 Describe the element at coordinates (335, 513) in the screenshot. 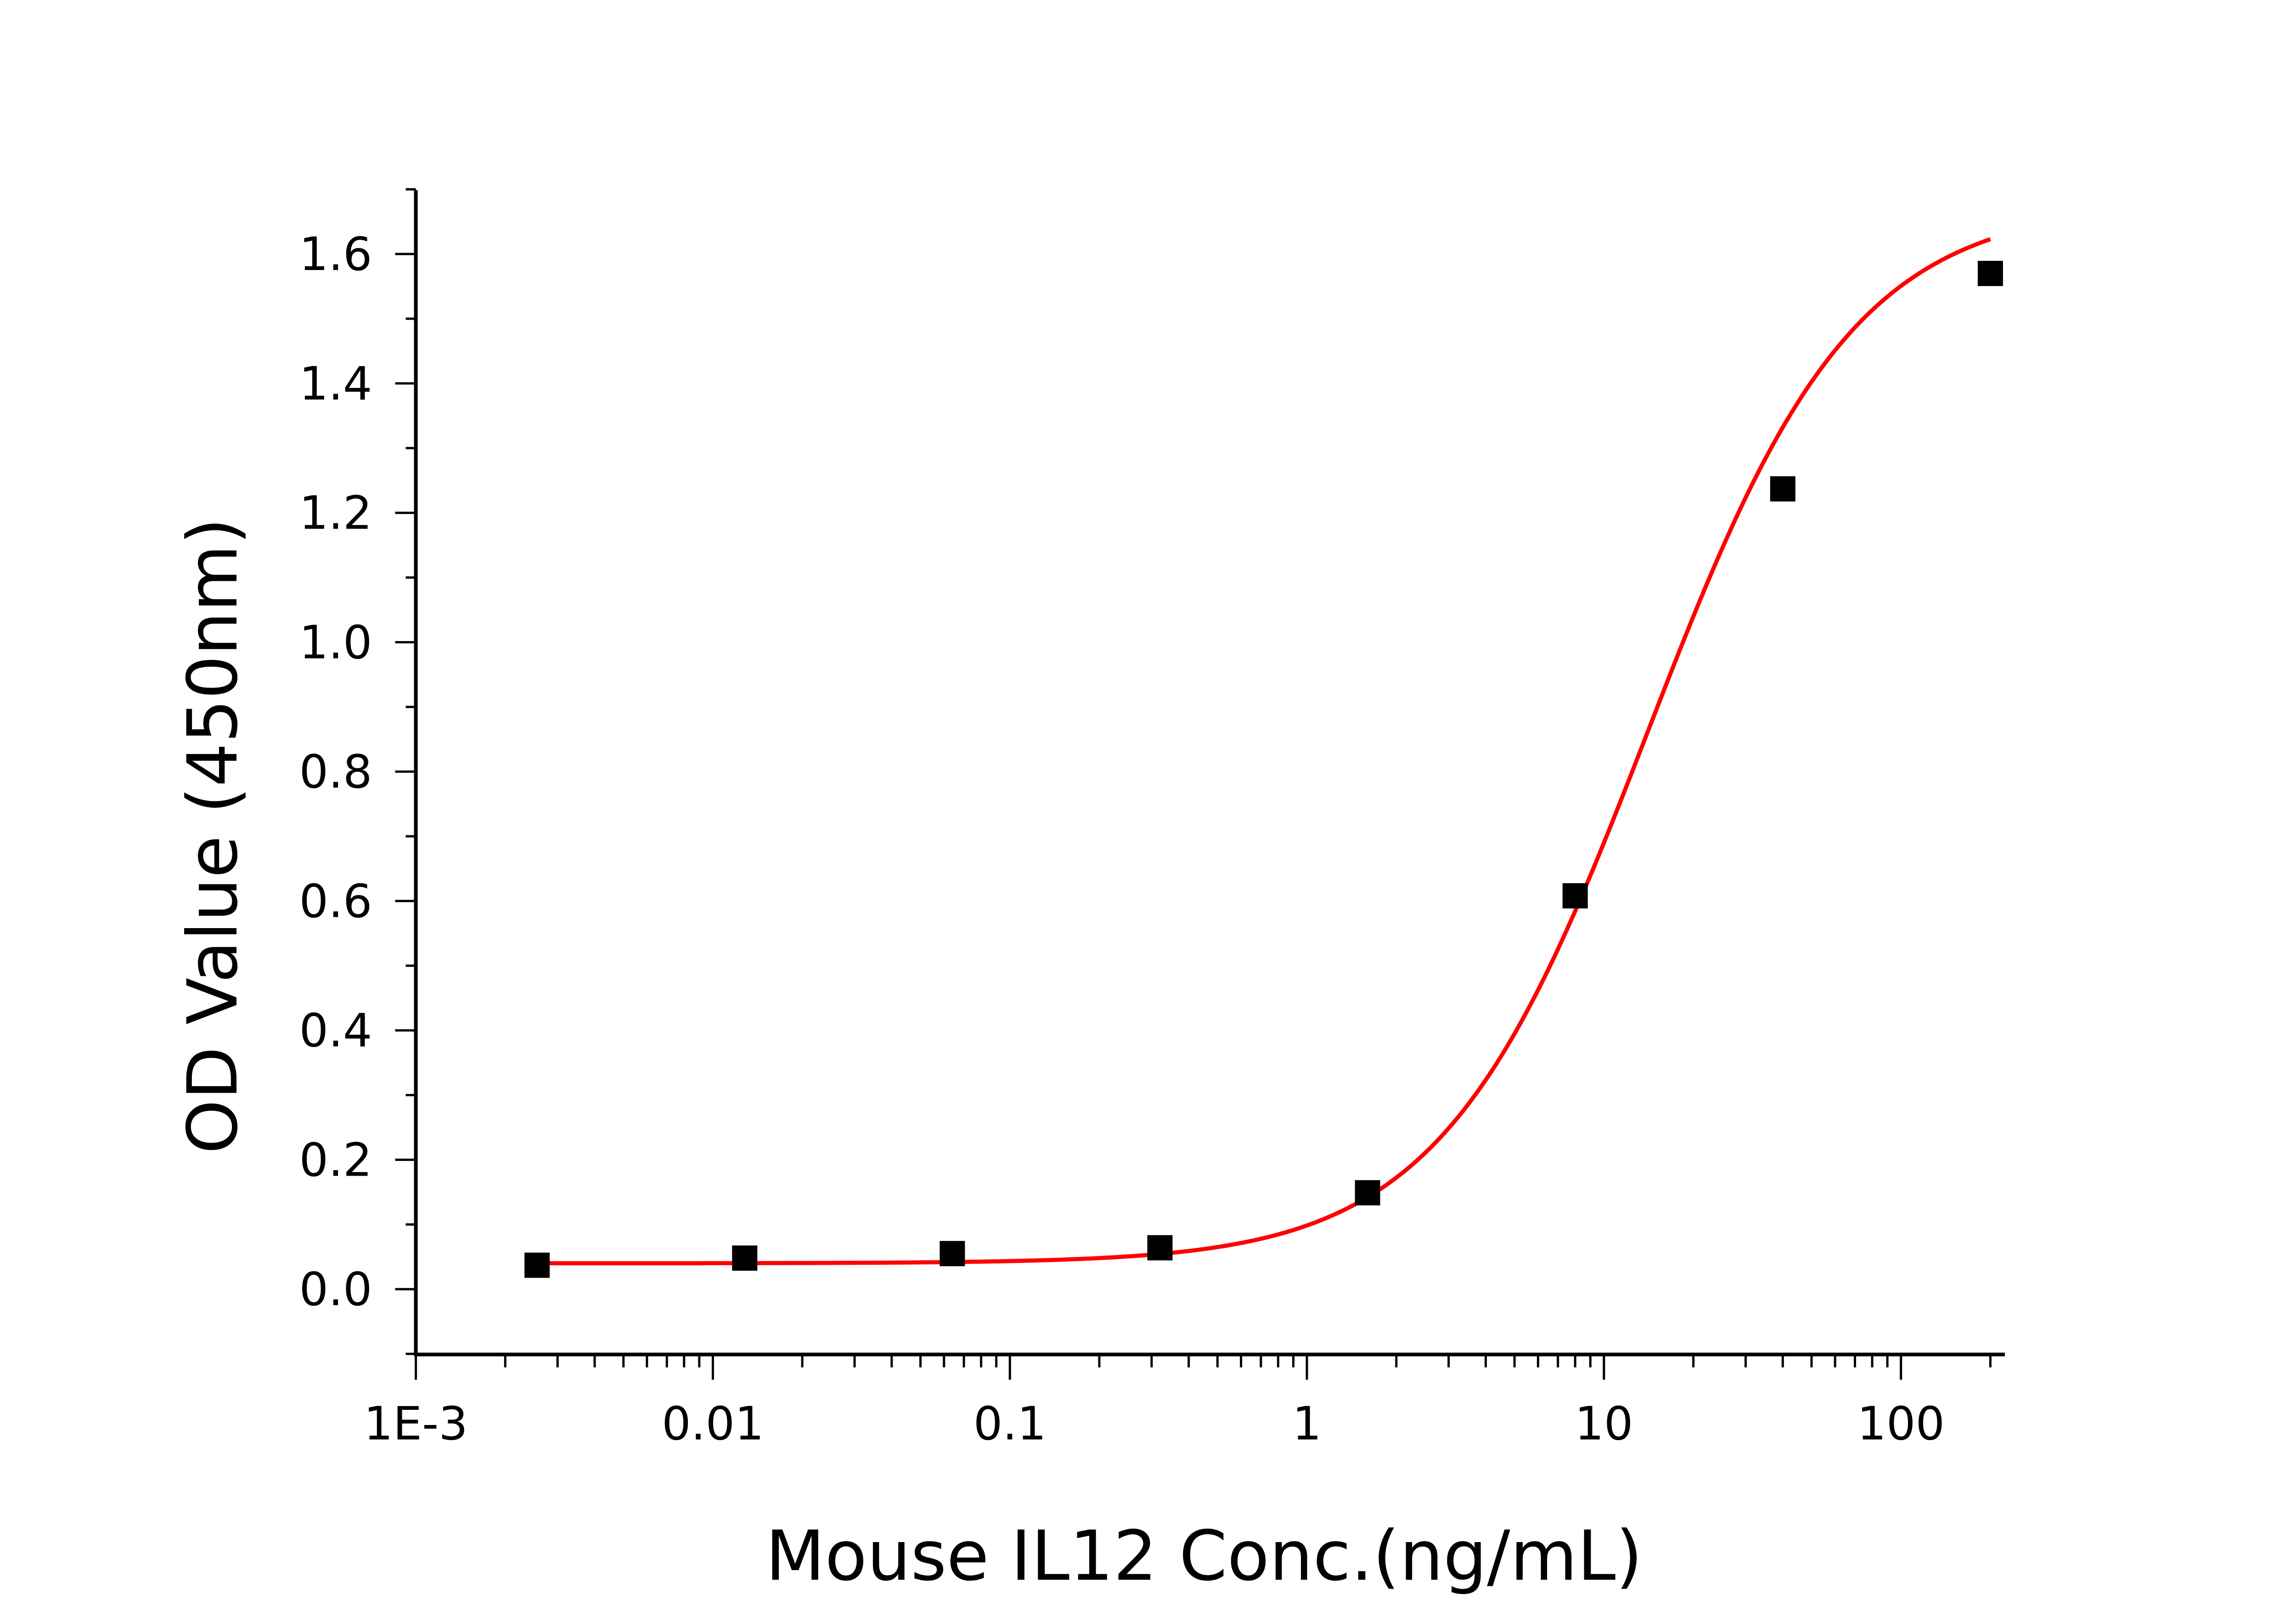

I see `y-tick-label: 1.2` at that location.